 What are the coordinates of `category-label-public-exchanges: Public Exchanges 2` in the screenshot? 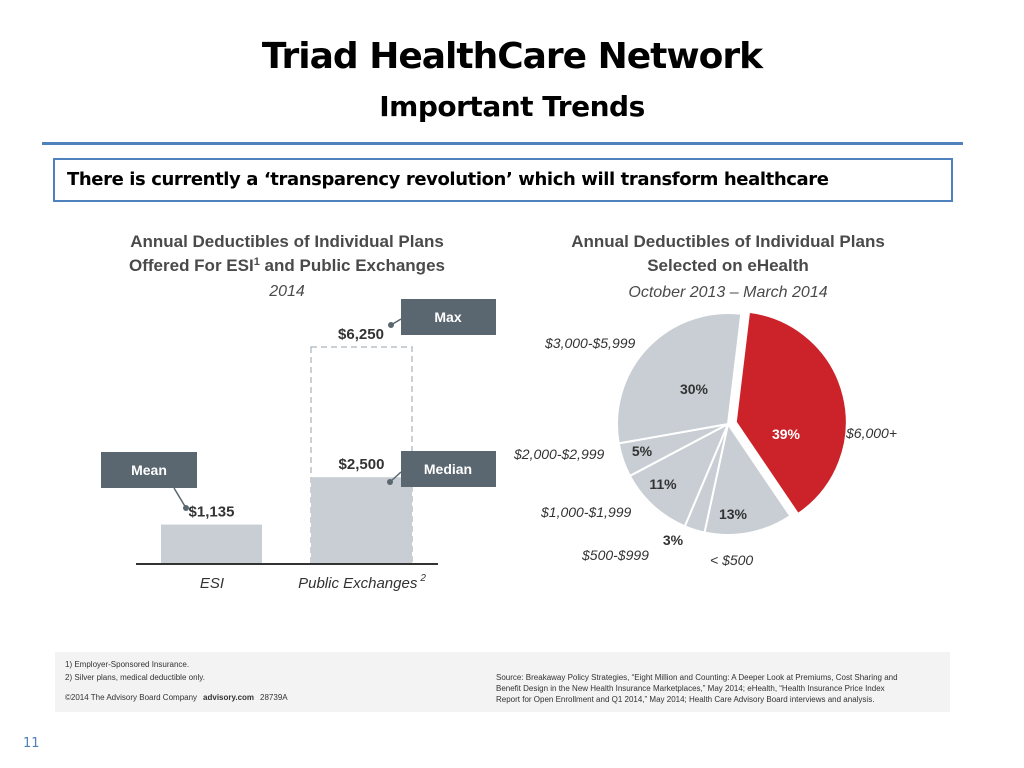 It's located at (362, 582).